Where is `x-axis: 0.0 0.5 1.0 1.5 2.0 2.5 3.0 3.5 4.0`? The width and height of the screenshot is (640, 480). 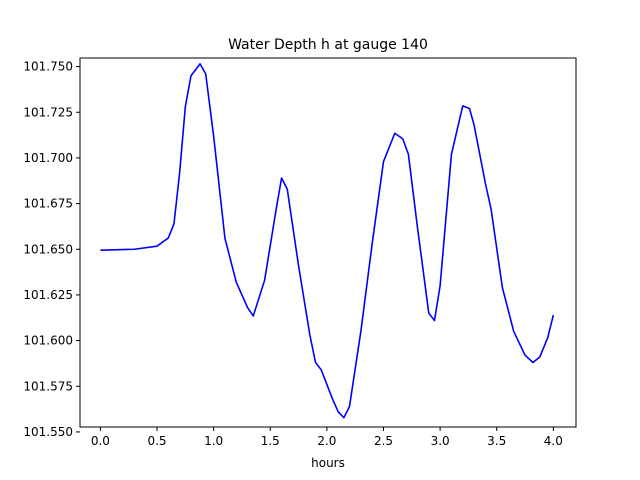
x-axis: 0.0 0.5 1.0 1.5 2.0 2.5 3.0 3.5 4.0 is located at coordinates (327, 437).